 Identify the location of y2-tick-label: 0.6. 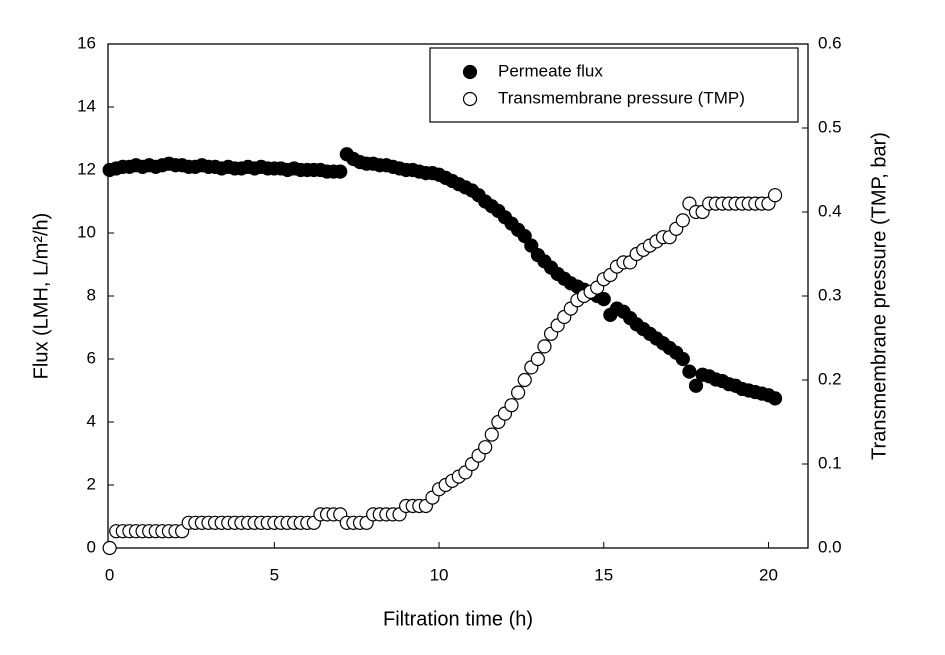
(830, 42).